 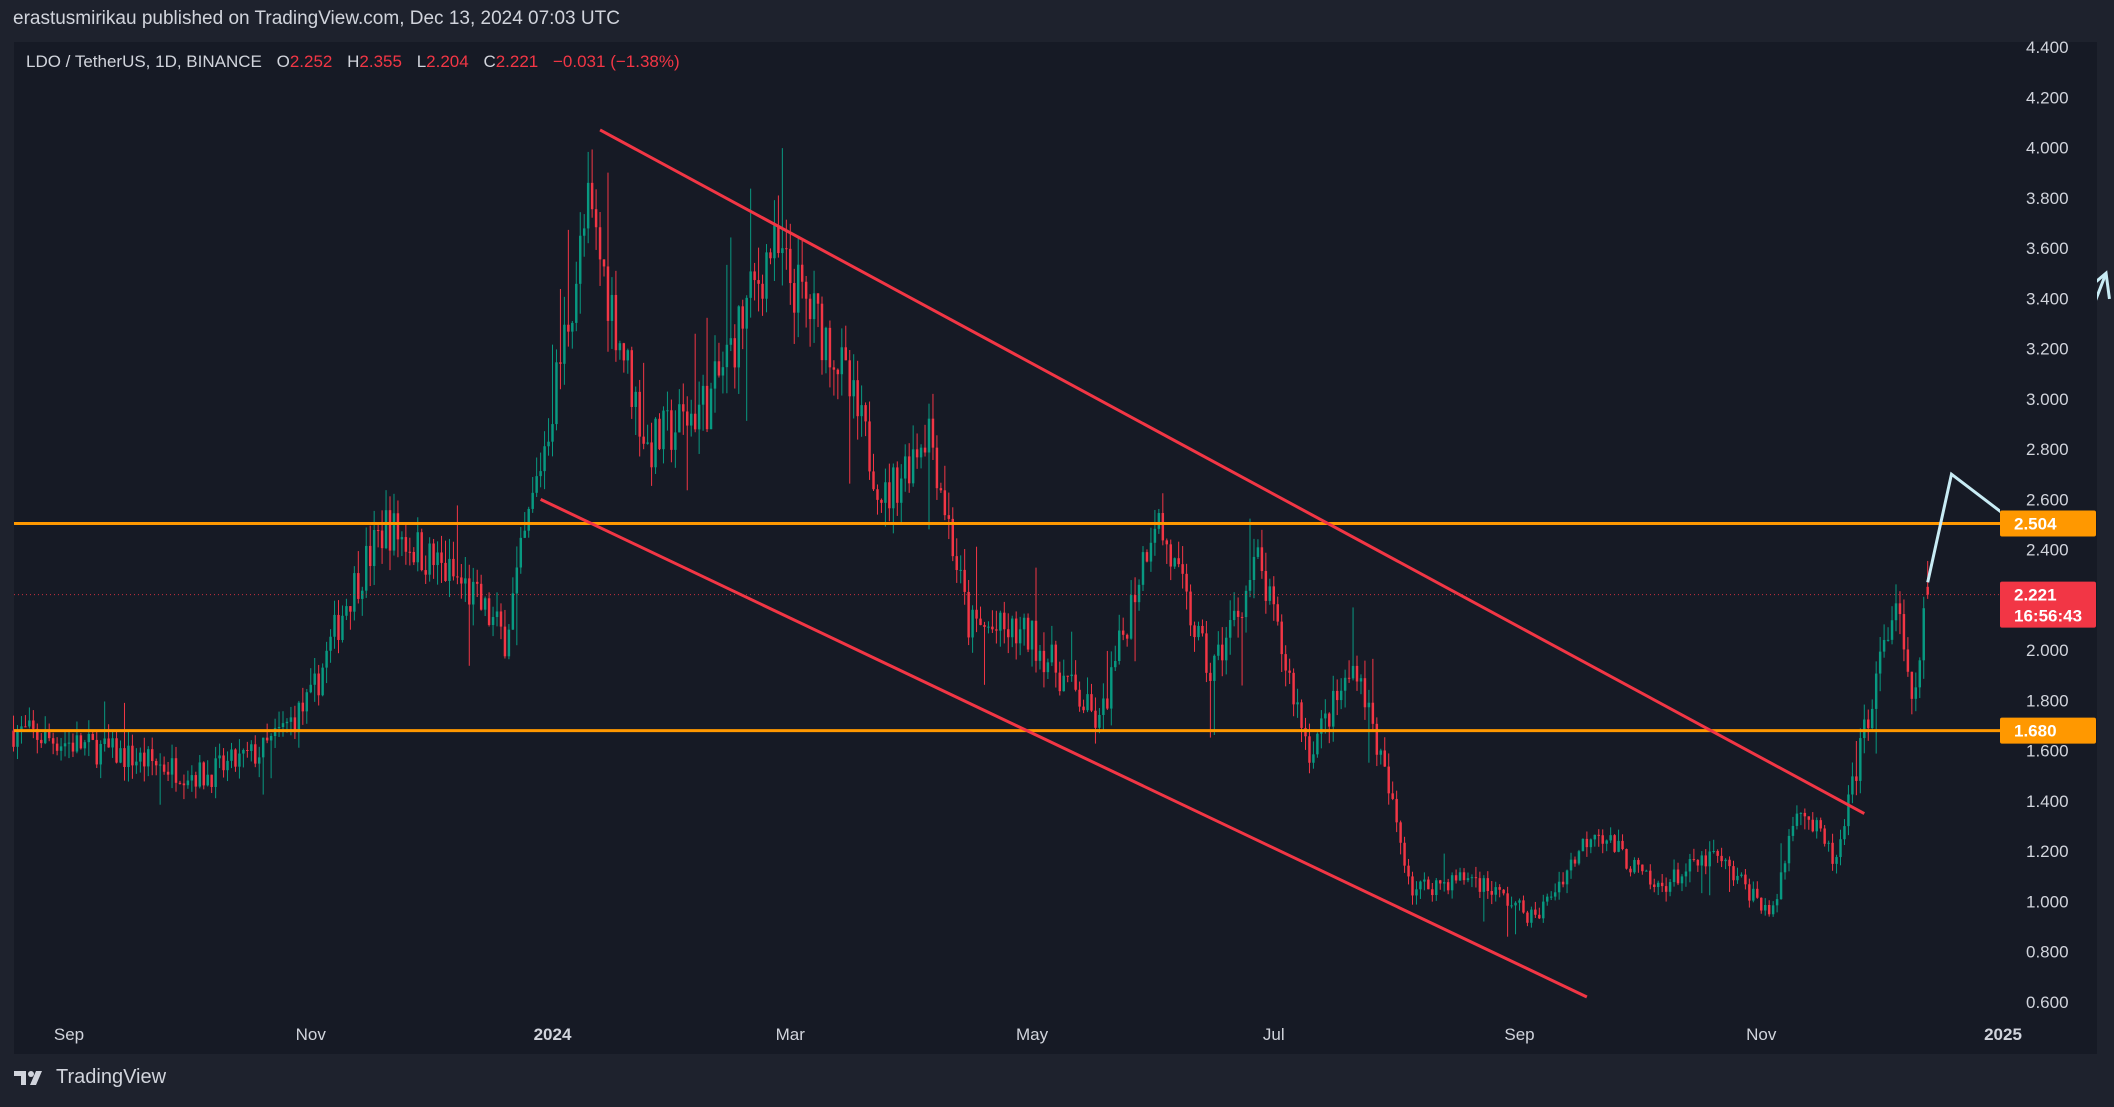 I want to click on last-price-badge: 2.221 16:56:43, so click(x=2048, y=604).